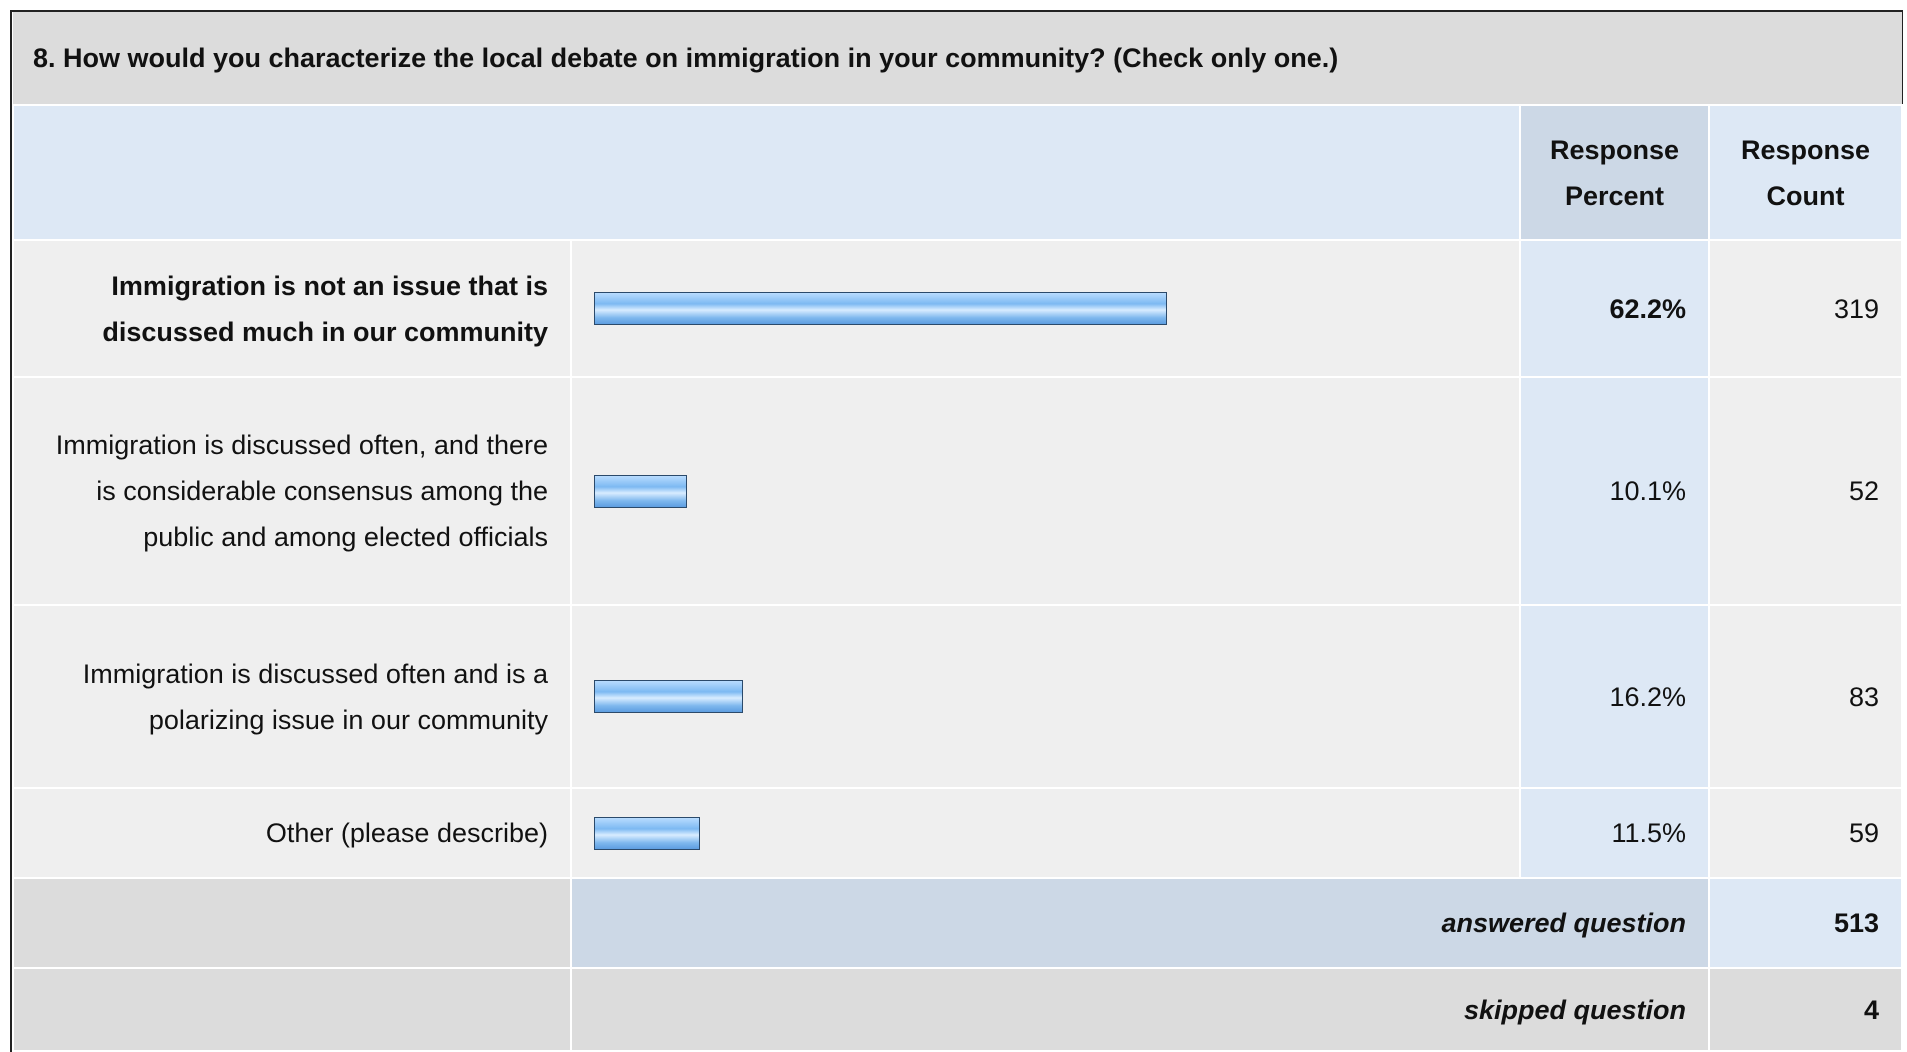 The image size is (1907, 1052). Describe the element at coordinates (1140, 1009) in the screenshot. I see `footer-label: skipped question` at that location.